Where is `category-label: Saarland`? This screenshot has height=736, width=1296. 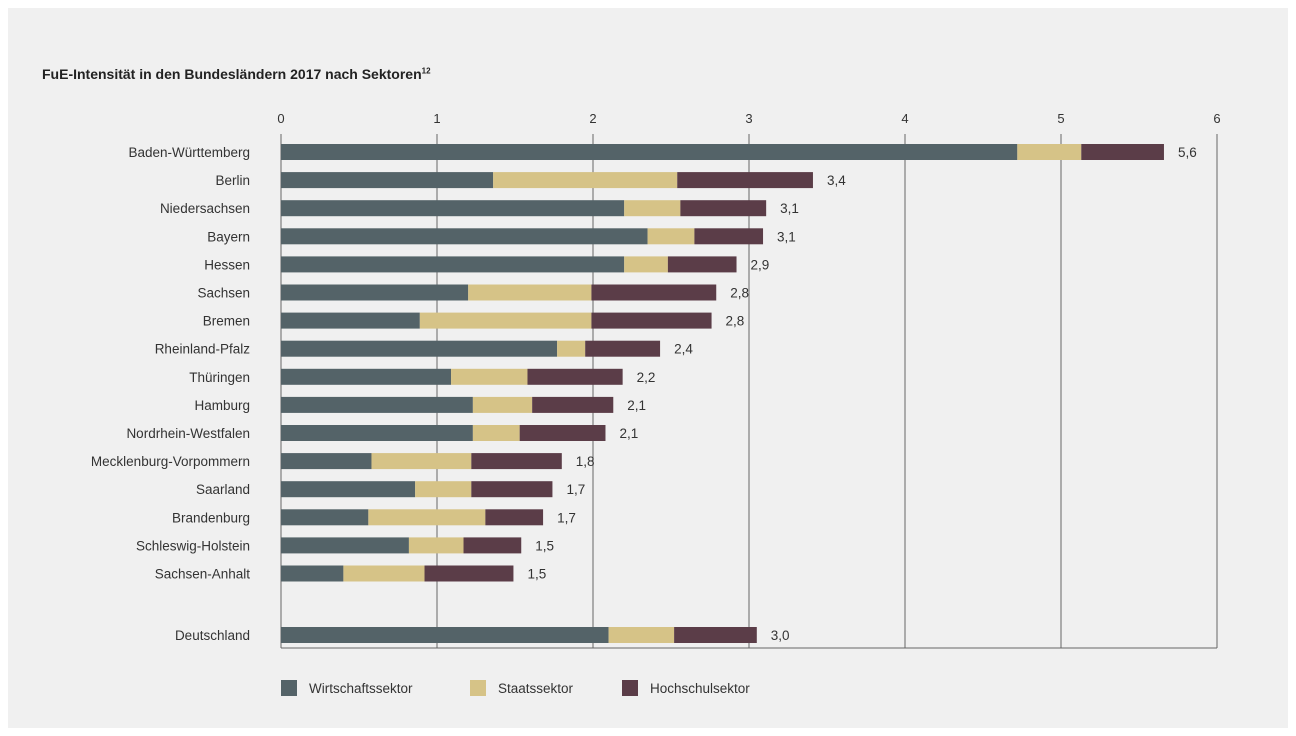 category-label: Saarland is located at coordinates (223, 489).